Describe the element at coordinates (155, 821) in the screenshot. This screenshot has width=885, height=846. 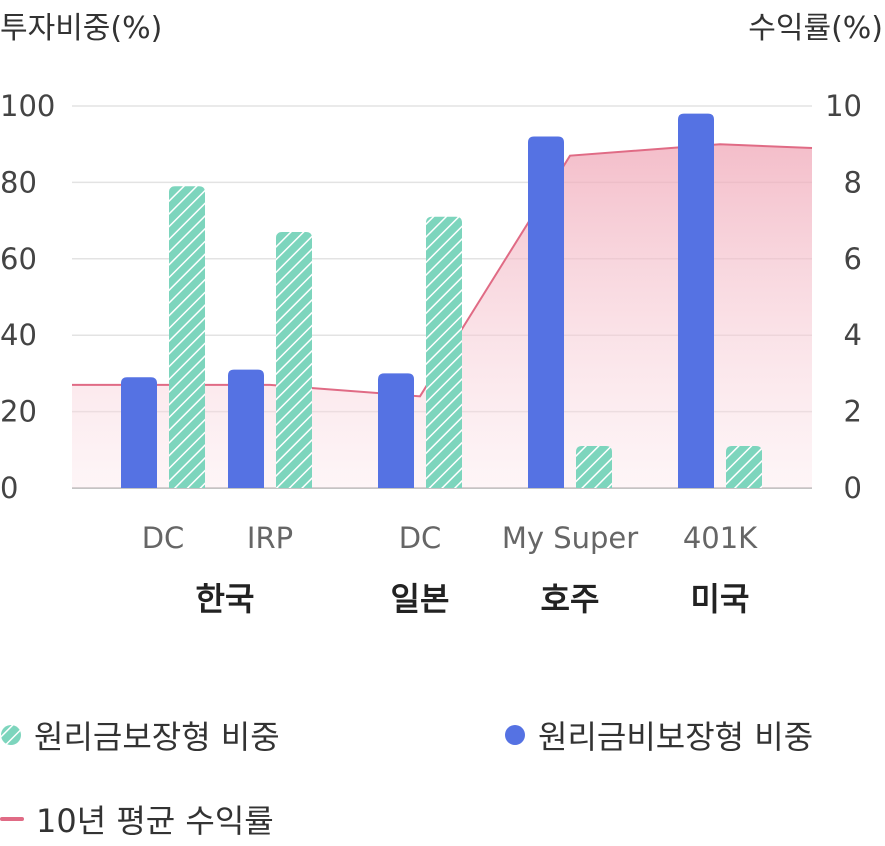
I see `legend-label-return: 10년 평균 수익률` at that location.